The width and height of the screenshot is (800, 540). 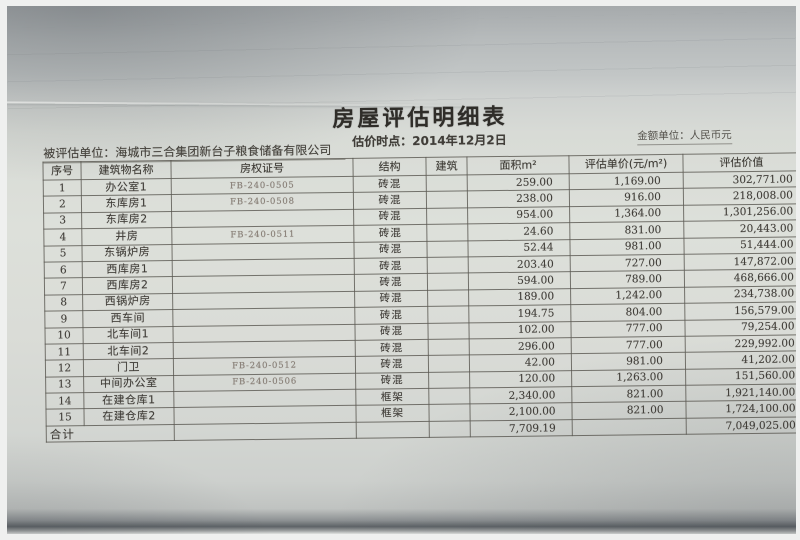 What do you see at coordinates (126, 187) in the screenshot?
I see `cell-name: 办公室1` at bounding box center [126, 187].